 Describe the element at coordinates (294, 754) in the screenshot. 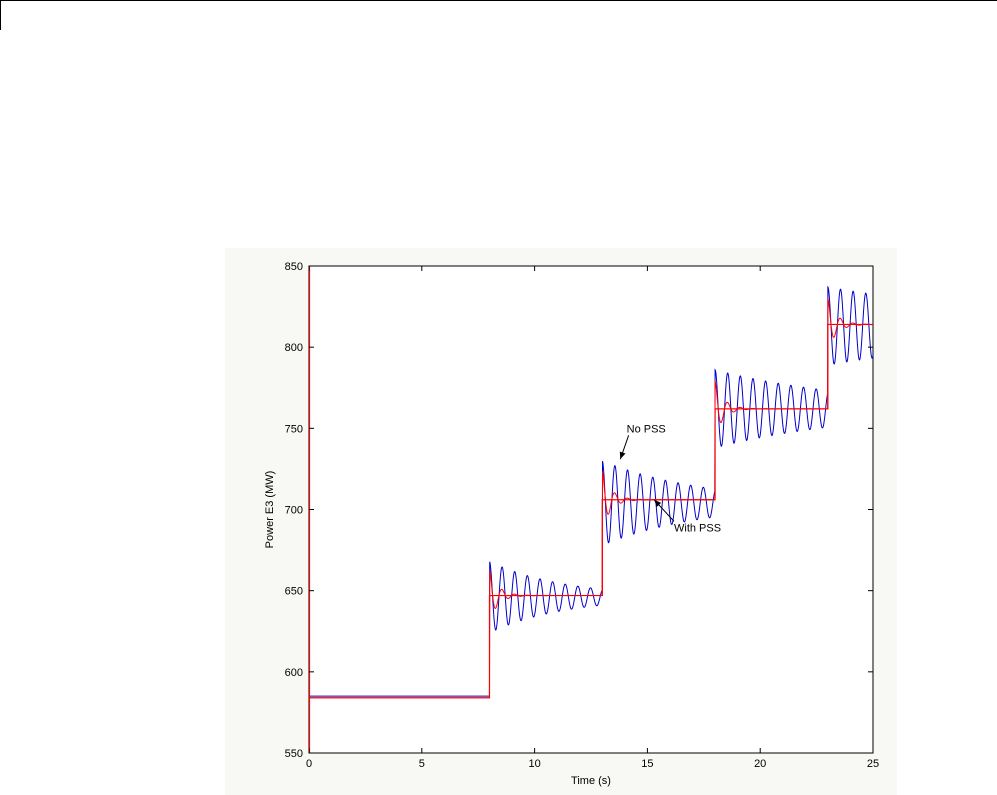

I see `y-tick-label: 550` at that location.